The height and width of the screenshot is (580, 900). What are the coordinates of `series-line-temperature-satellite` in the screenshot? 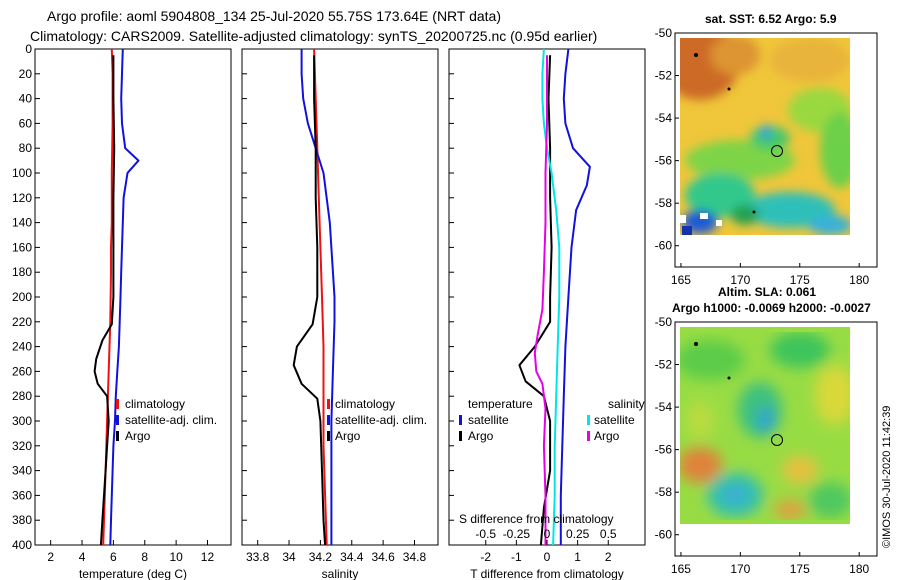 It's located at (575, 296).